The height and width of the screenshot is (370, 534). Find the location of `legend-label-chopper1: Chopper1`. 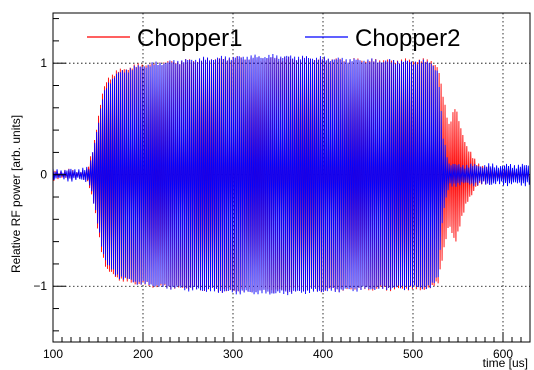

legend-label-chopper1: Chopper1 is located at coordinates (189, 38).